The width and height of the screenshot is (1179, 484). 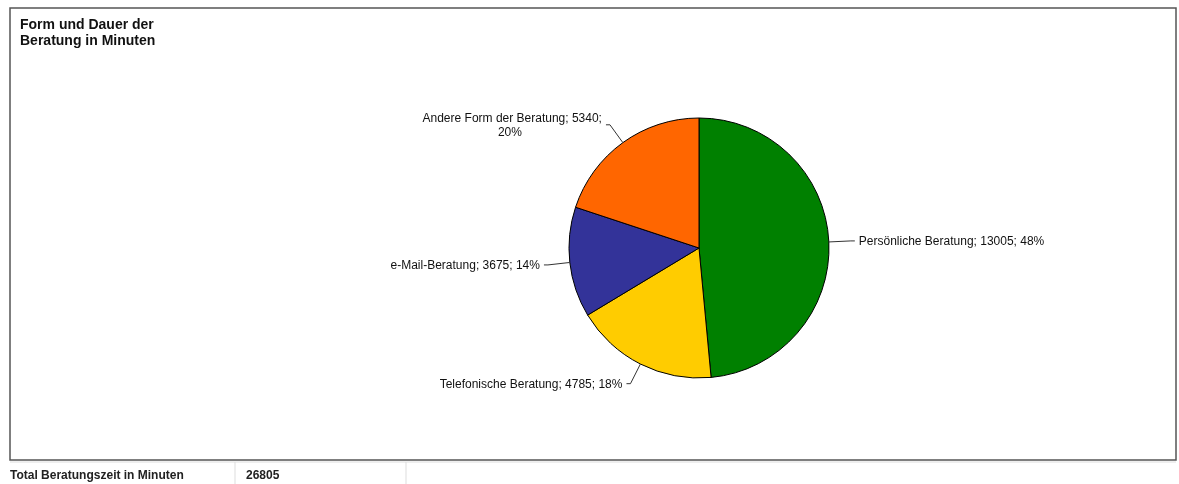 What do you see at coordinates (951, 240) in the screenshot?
I see `slice-label: Persönliche Beratung; 13005; 48%` at bounding box center [951, 240].